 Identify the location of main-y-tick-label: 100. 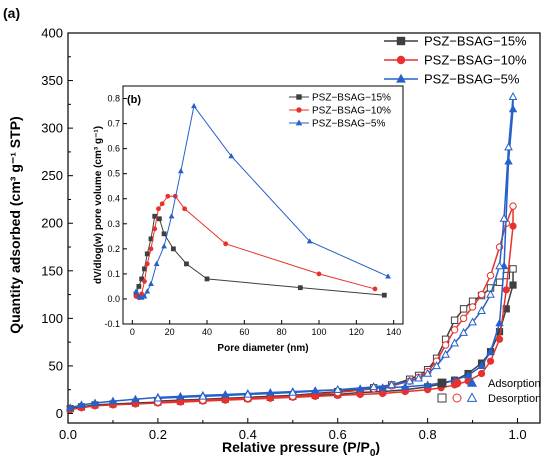
(52, 318).